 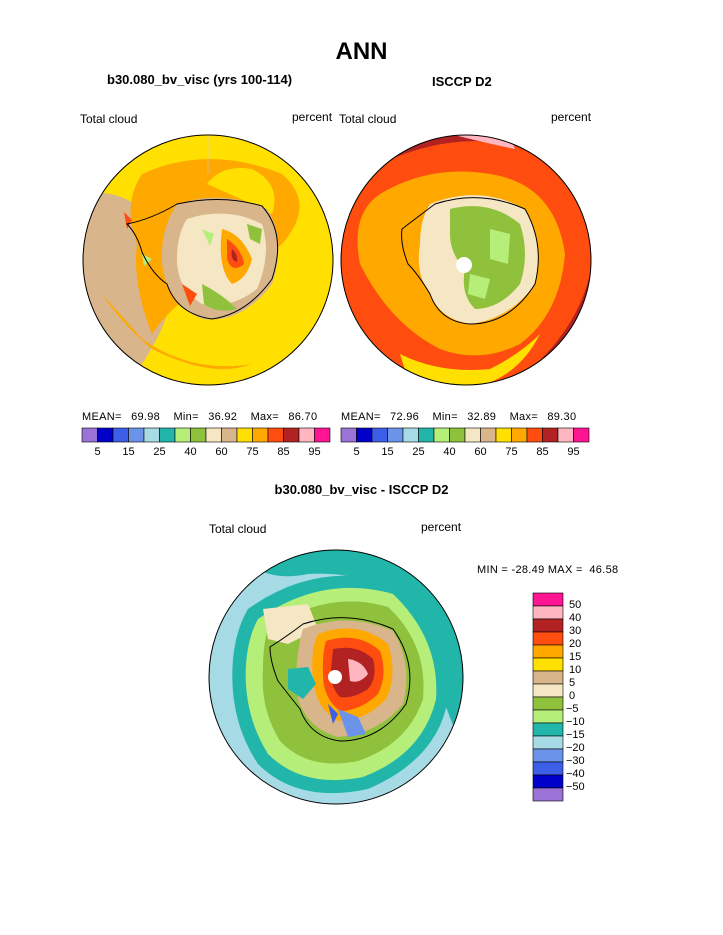 I want to click on diff-colorbar-tick-label: −15, so click(x=575, y=735).